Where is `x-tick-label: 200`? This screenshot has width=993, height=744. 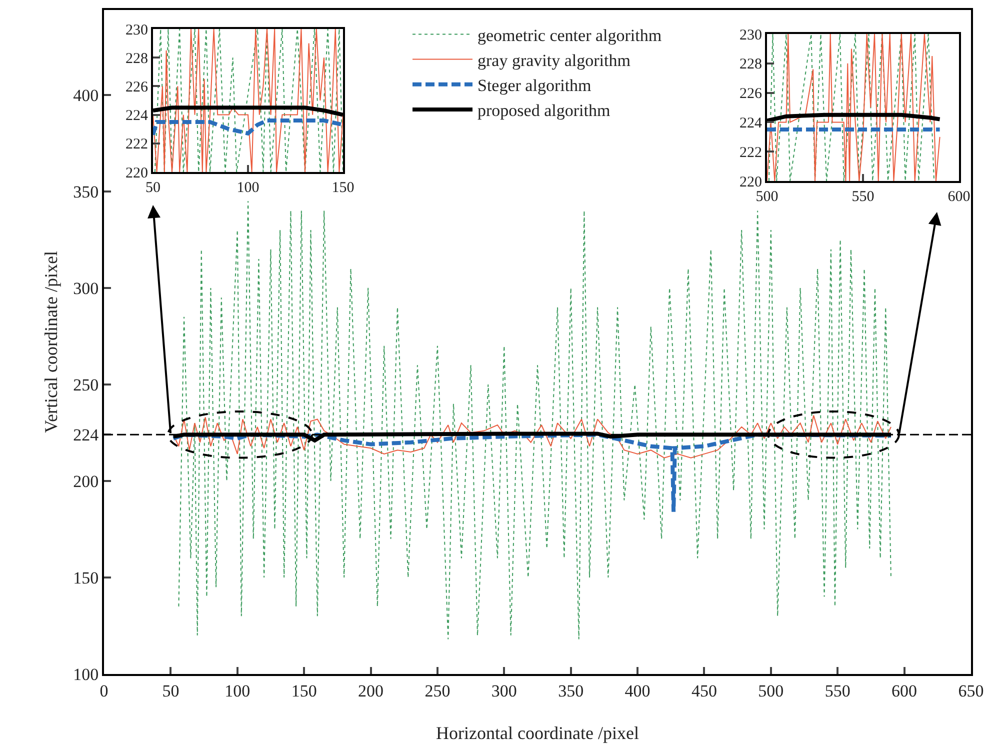 x-tick-label: 200 is located at coordinates (371, 690).